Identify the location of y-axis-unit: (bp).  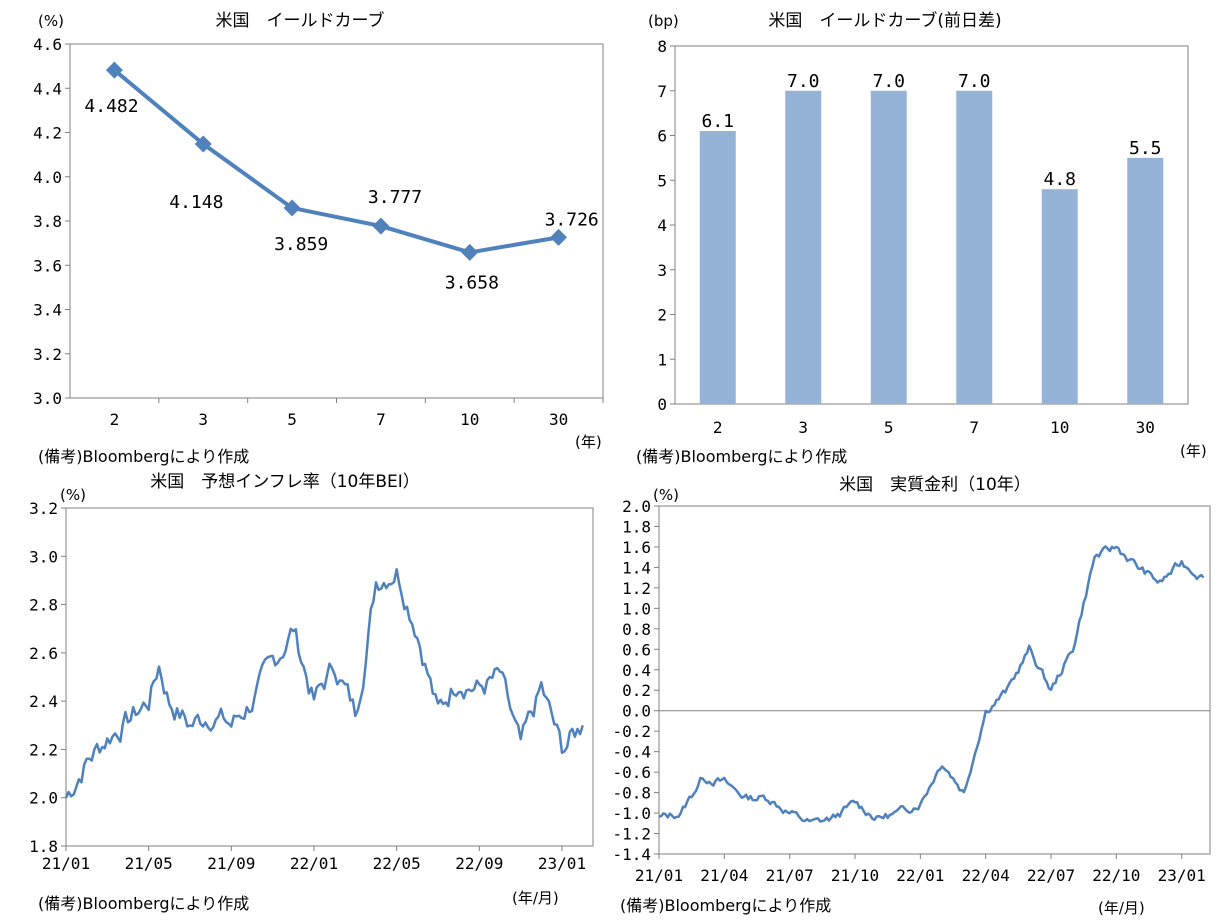
(663, 21).